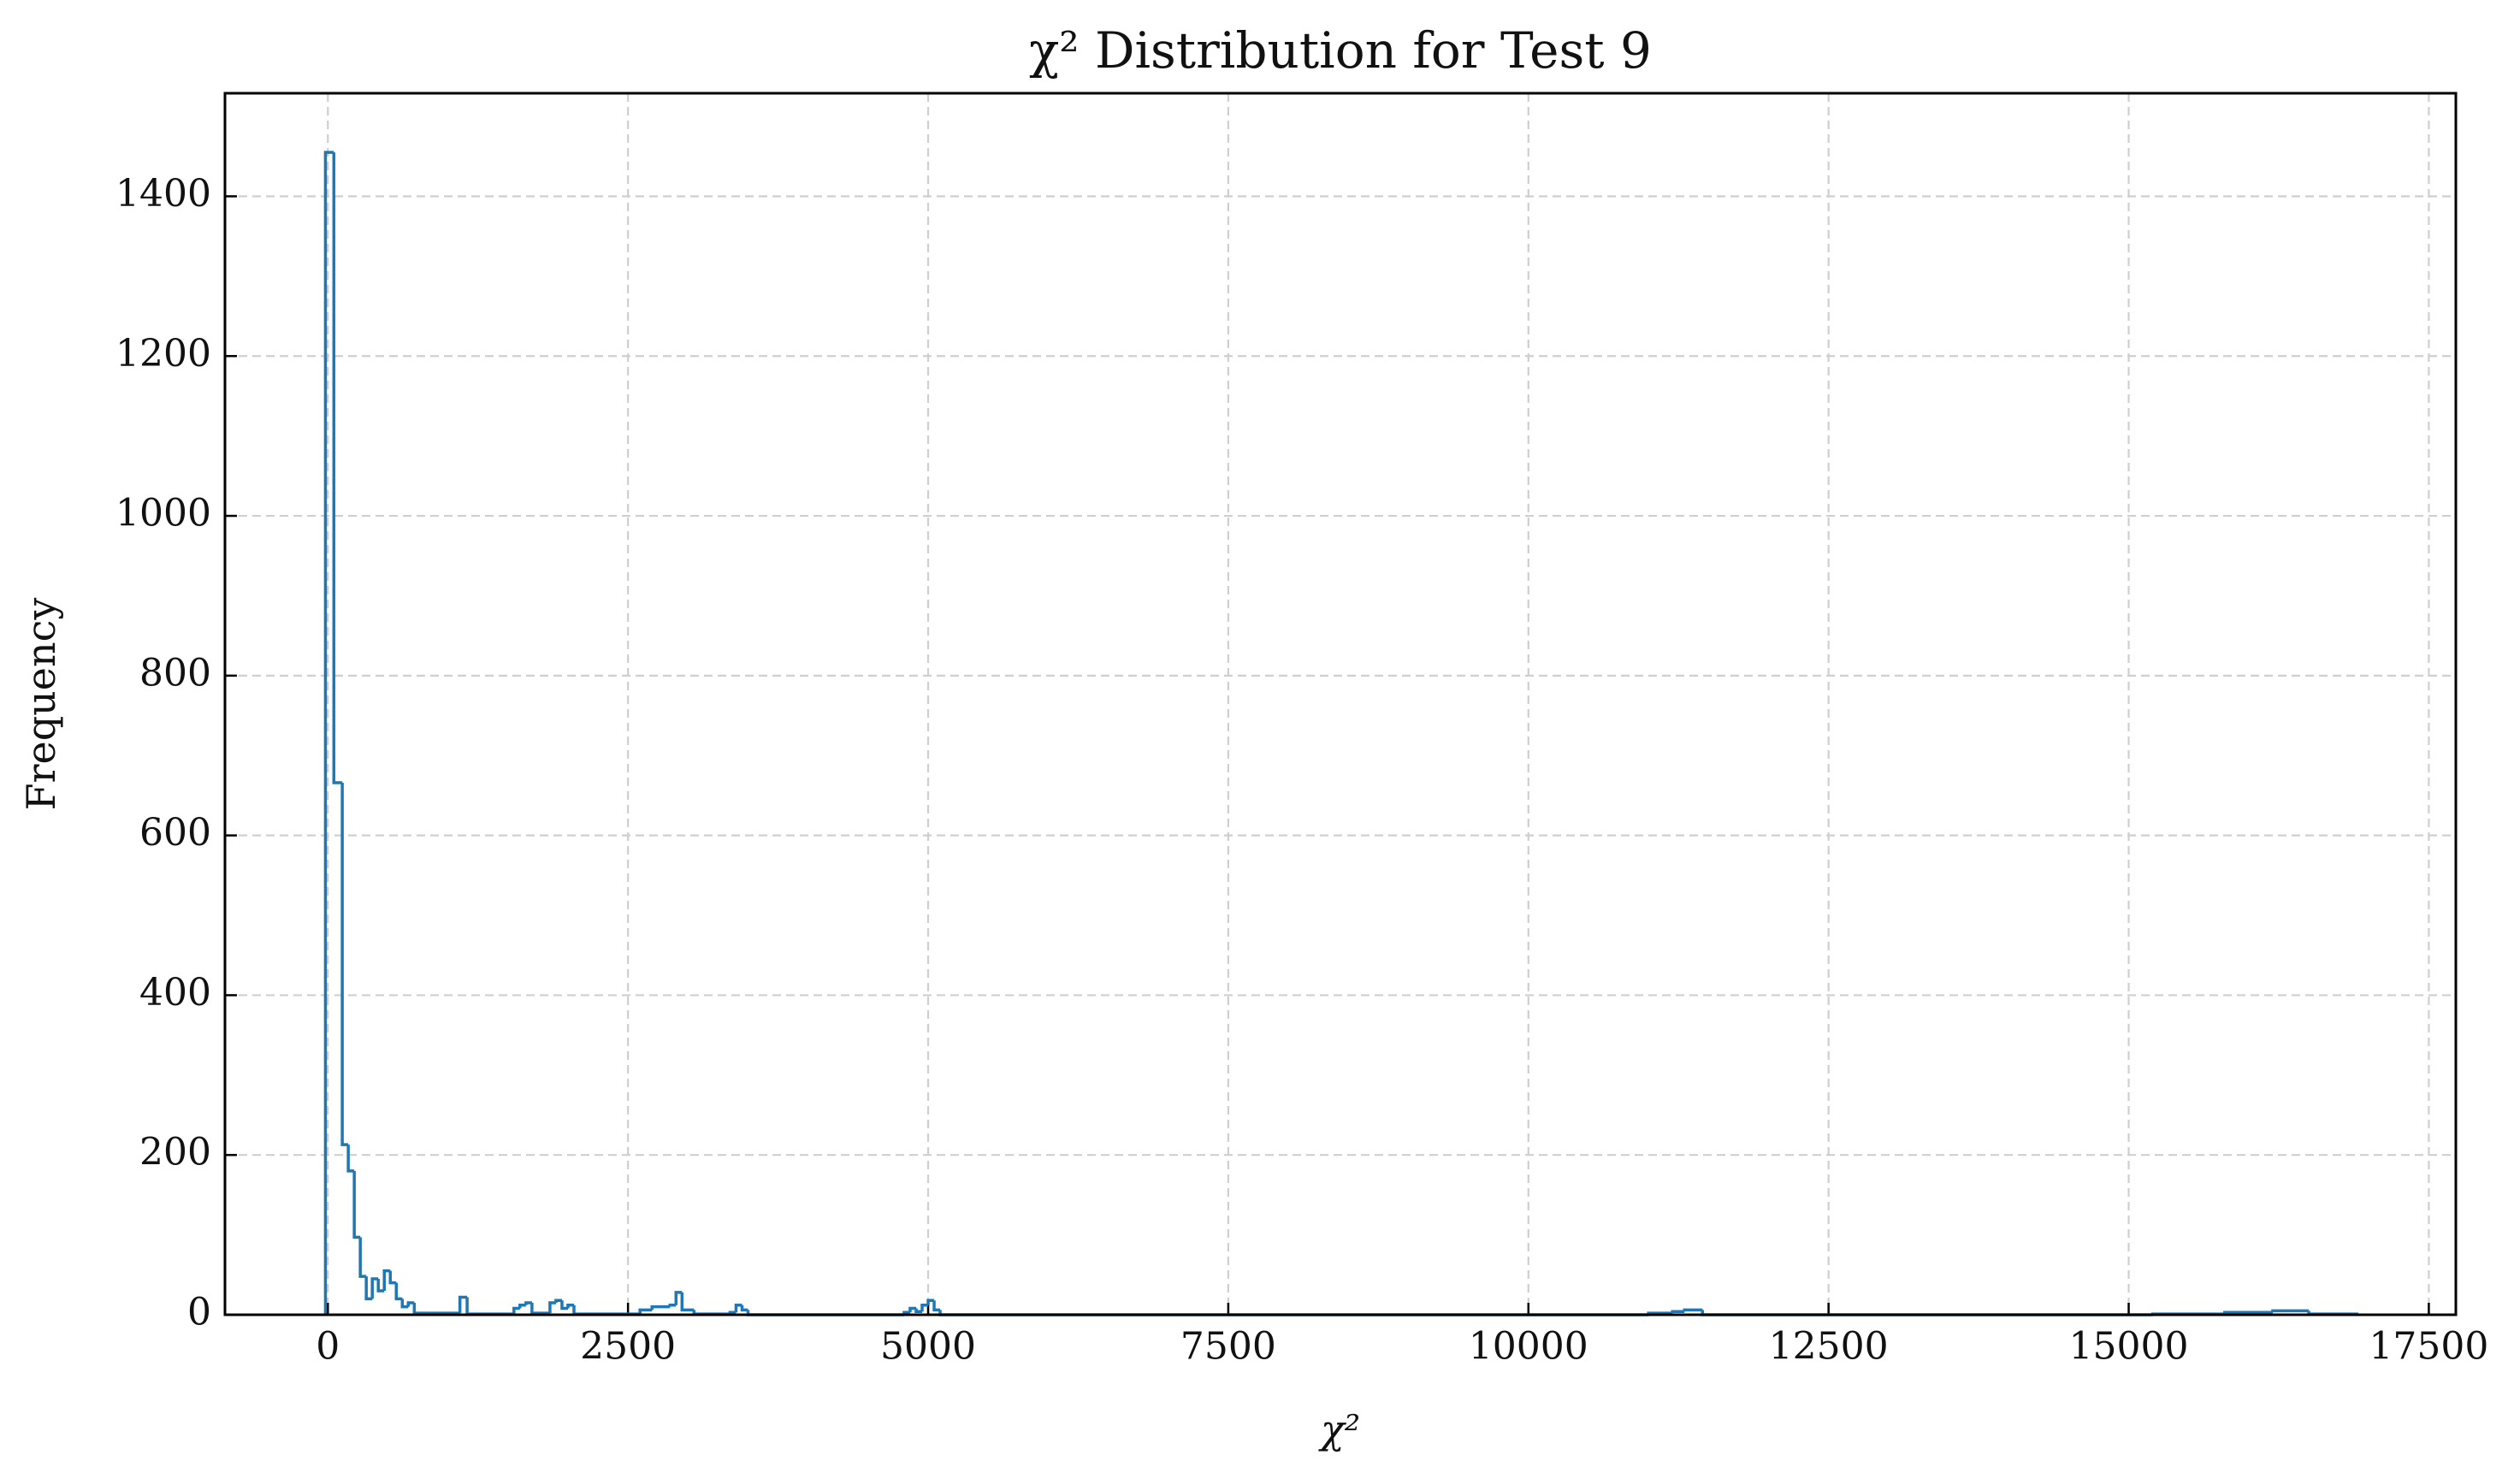  Describe the element at coordinates (1340, 51) in the screenshot. I see `chart-title: χ² Distribution for Test 9` at that location.